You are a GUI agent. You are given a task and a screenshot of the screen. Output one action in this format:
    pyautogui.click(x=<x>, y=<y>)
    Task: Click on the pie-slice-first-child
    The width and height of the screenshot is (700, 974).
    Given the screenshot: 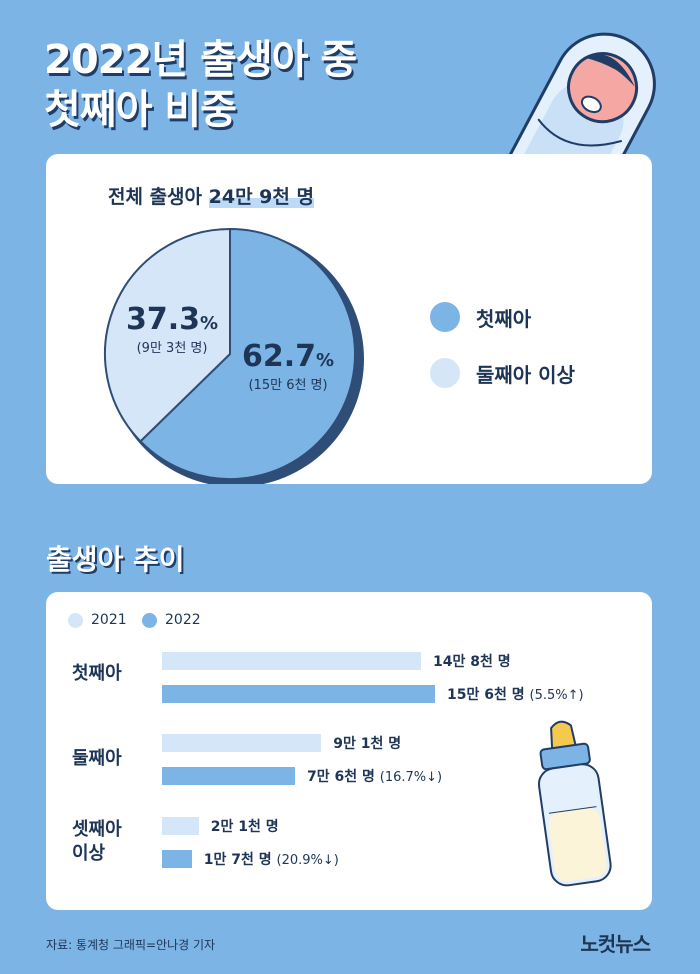 What is the action you would take?
    pyautogui.click(x=247, y=353)
    